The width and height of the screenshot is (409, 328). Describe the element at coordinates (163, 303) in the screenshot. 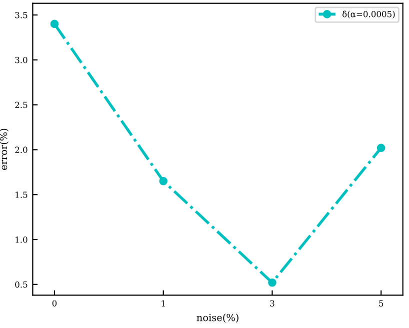

I see `x-tick-label: 1` at that location.